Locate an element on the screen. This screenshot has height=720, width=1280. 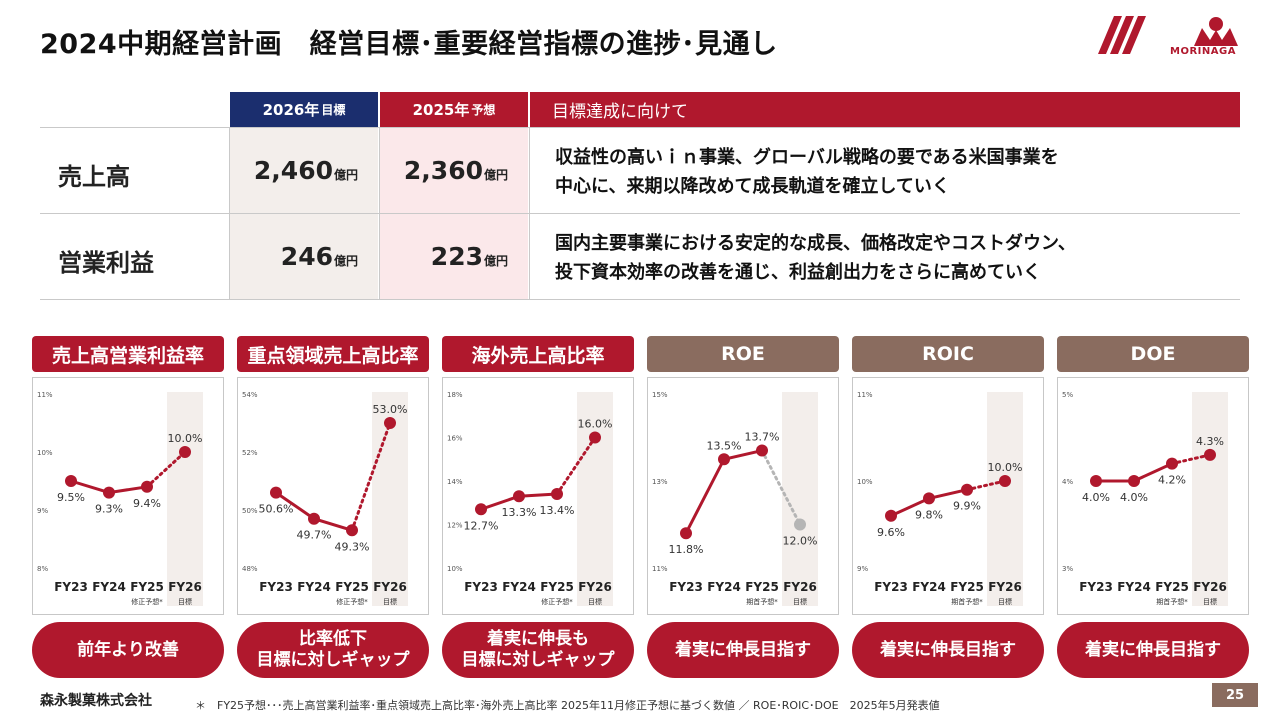
data-label: 4.0% is located at coordinates (1134, 497).